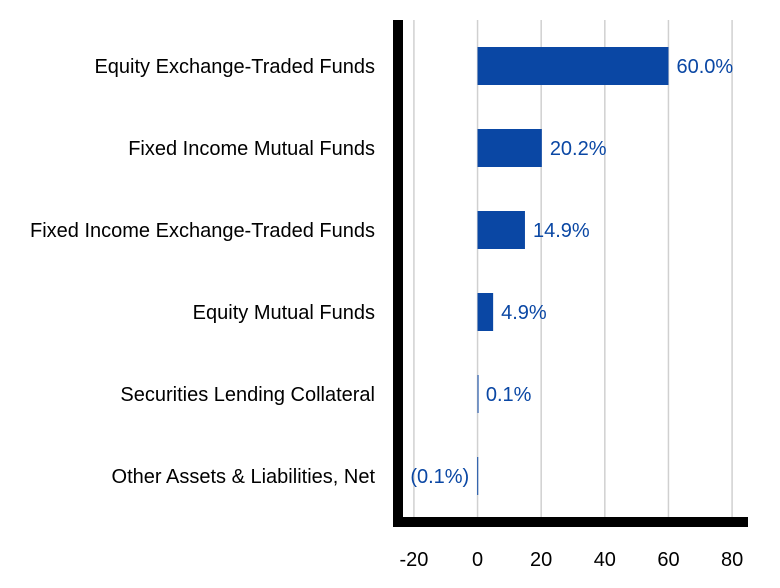 The width and height of the screenshot is (780, 588). I want to click on category-label: Equity Exchange-Traded Funds, so click(234, 67).